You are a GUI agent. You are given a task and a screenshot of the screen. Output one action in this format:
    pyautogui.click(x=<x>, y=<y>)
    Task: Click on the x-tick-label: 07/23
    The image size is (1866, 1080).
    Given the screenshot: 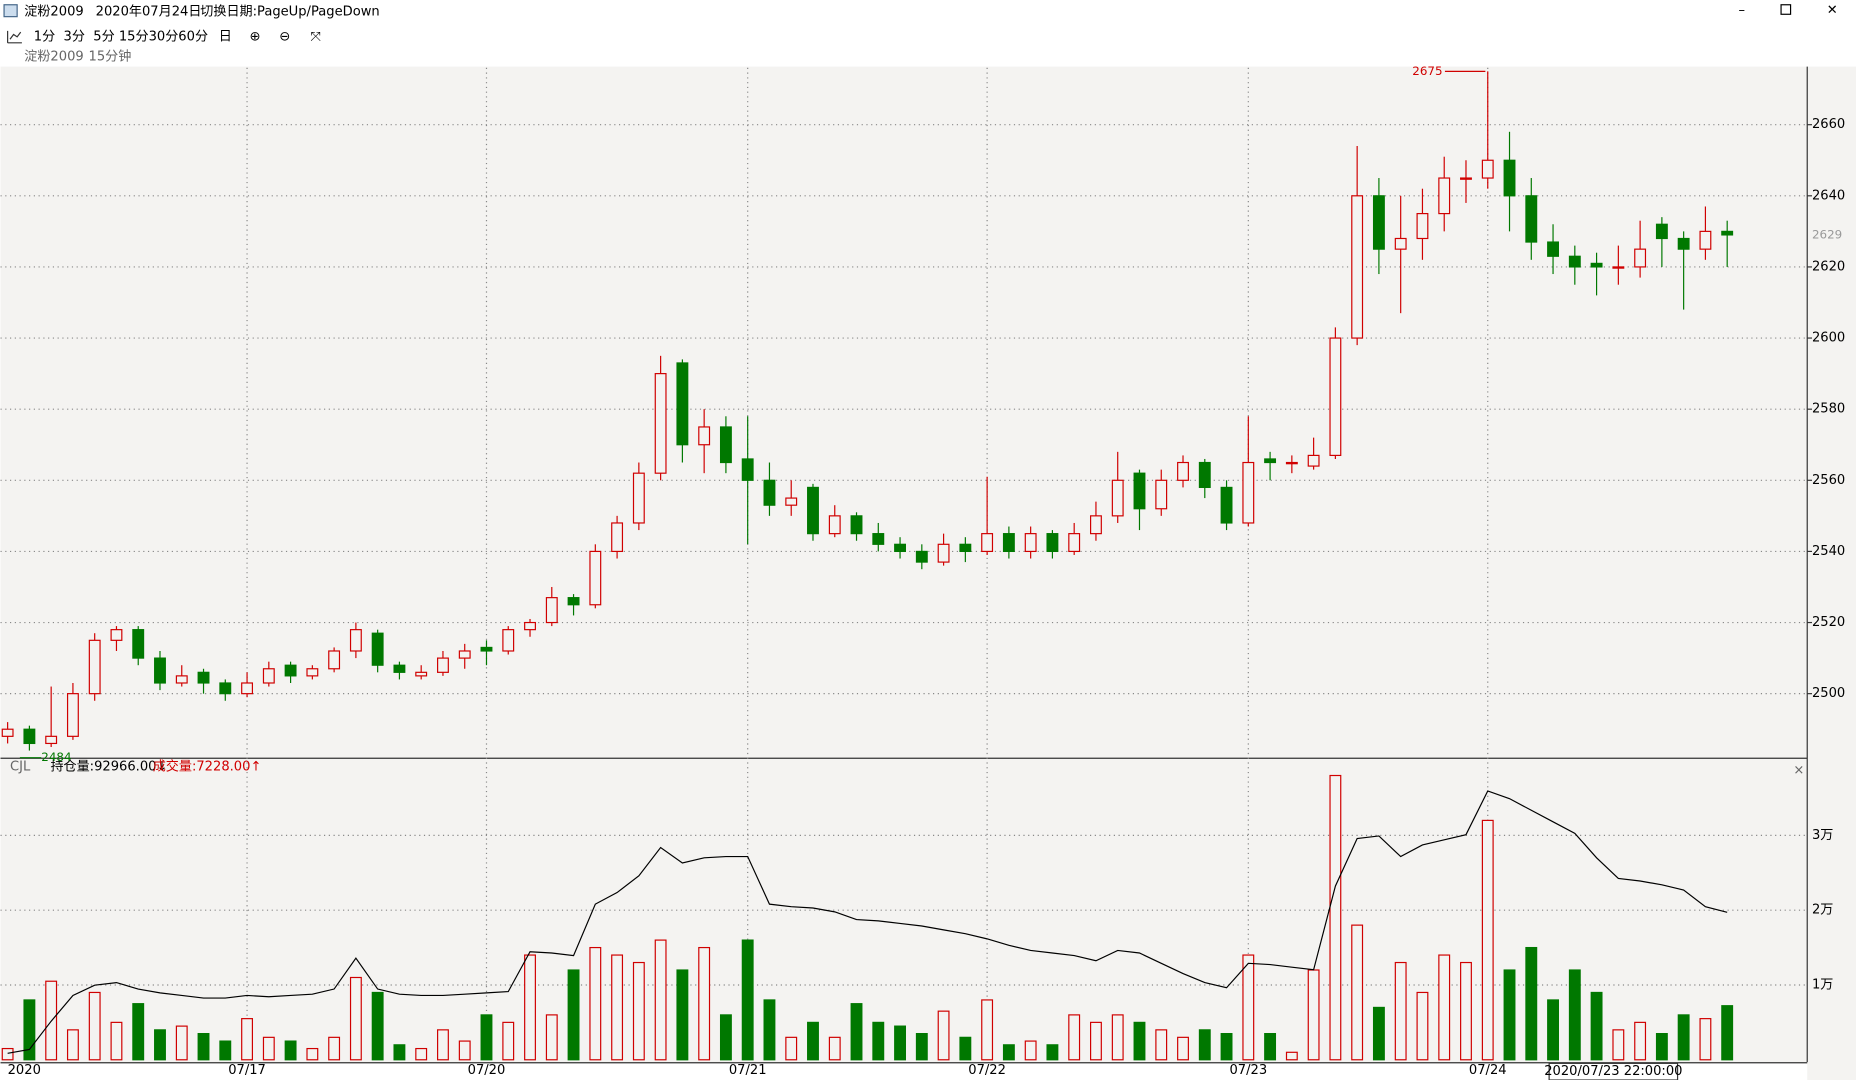 What is the action you would take?
    pyautogui.click(x=1248, y=1070)
    